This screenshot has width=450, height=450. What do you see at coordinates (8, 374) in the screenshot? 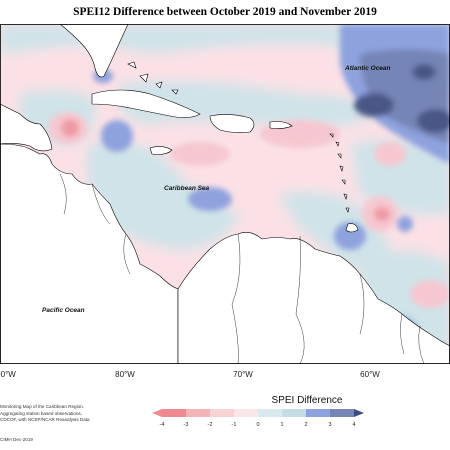
I see `lon-label-90w: 90°W` at bounding box center [8, 374].